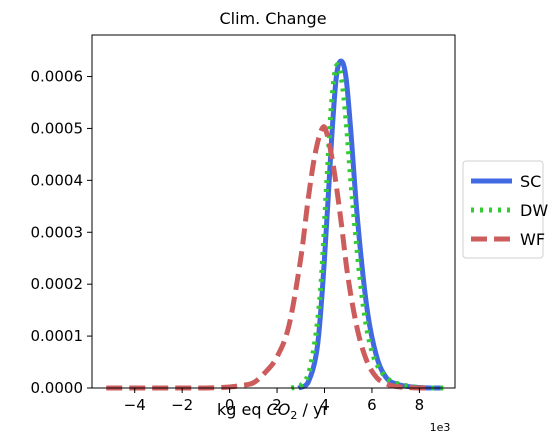  Describe the element at coordinates (57, 232) in the screenshot. I see `y-tick-label: 0.0003` at that location.